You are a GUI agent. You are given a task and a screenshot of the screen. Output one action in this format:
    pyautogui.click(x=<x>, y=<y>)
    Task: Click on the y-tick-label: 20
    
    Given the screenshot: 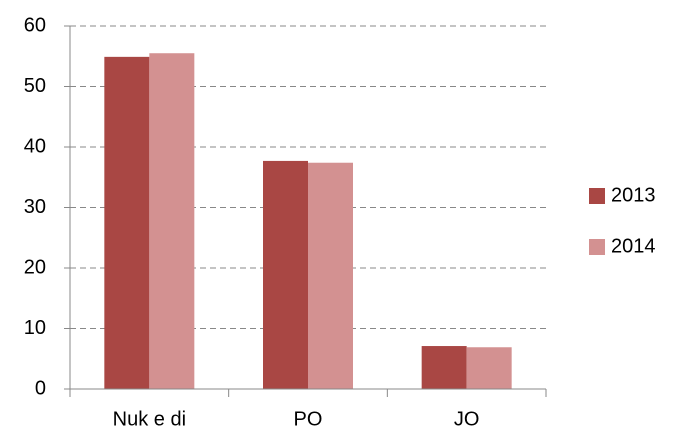 What is the action you would take?
    pyautogui.click(x=35, y=267)
    